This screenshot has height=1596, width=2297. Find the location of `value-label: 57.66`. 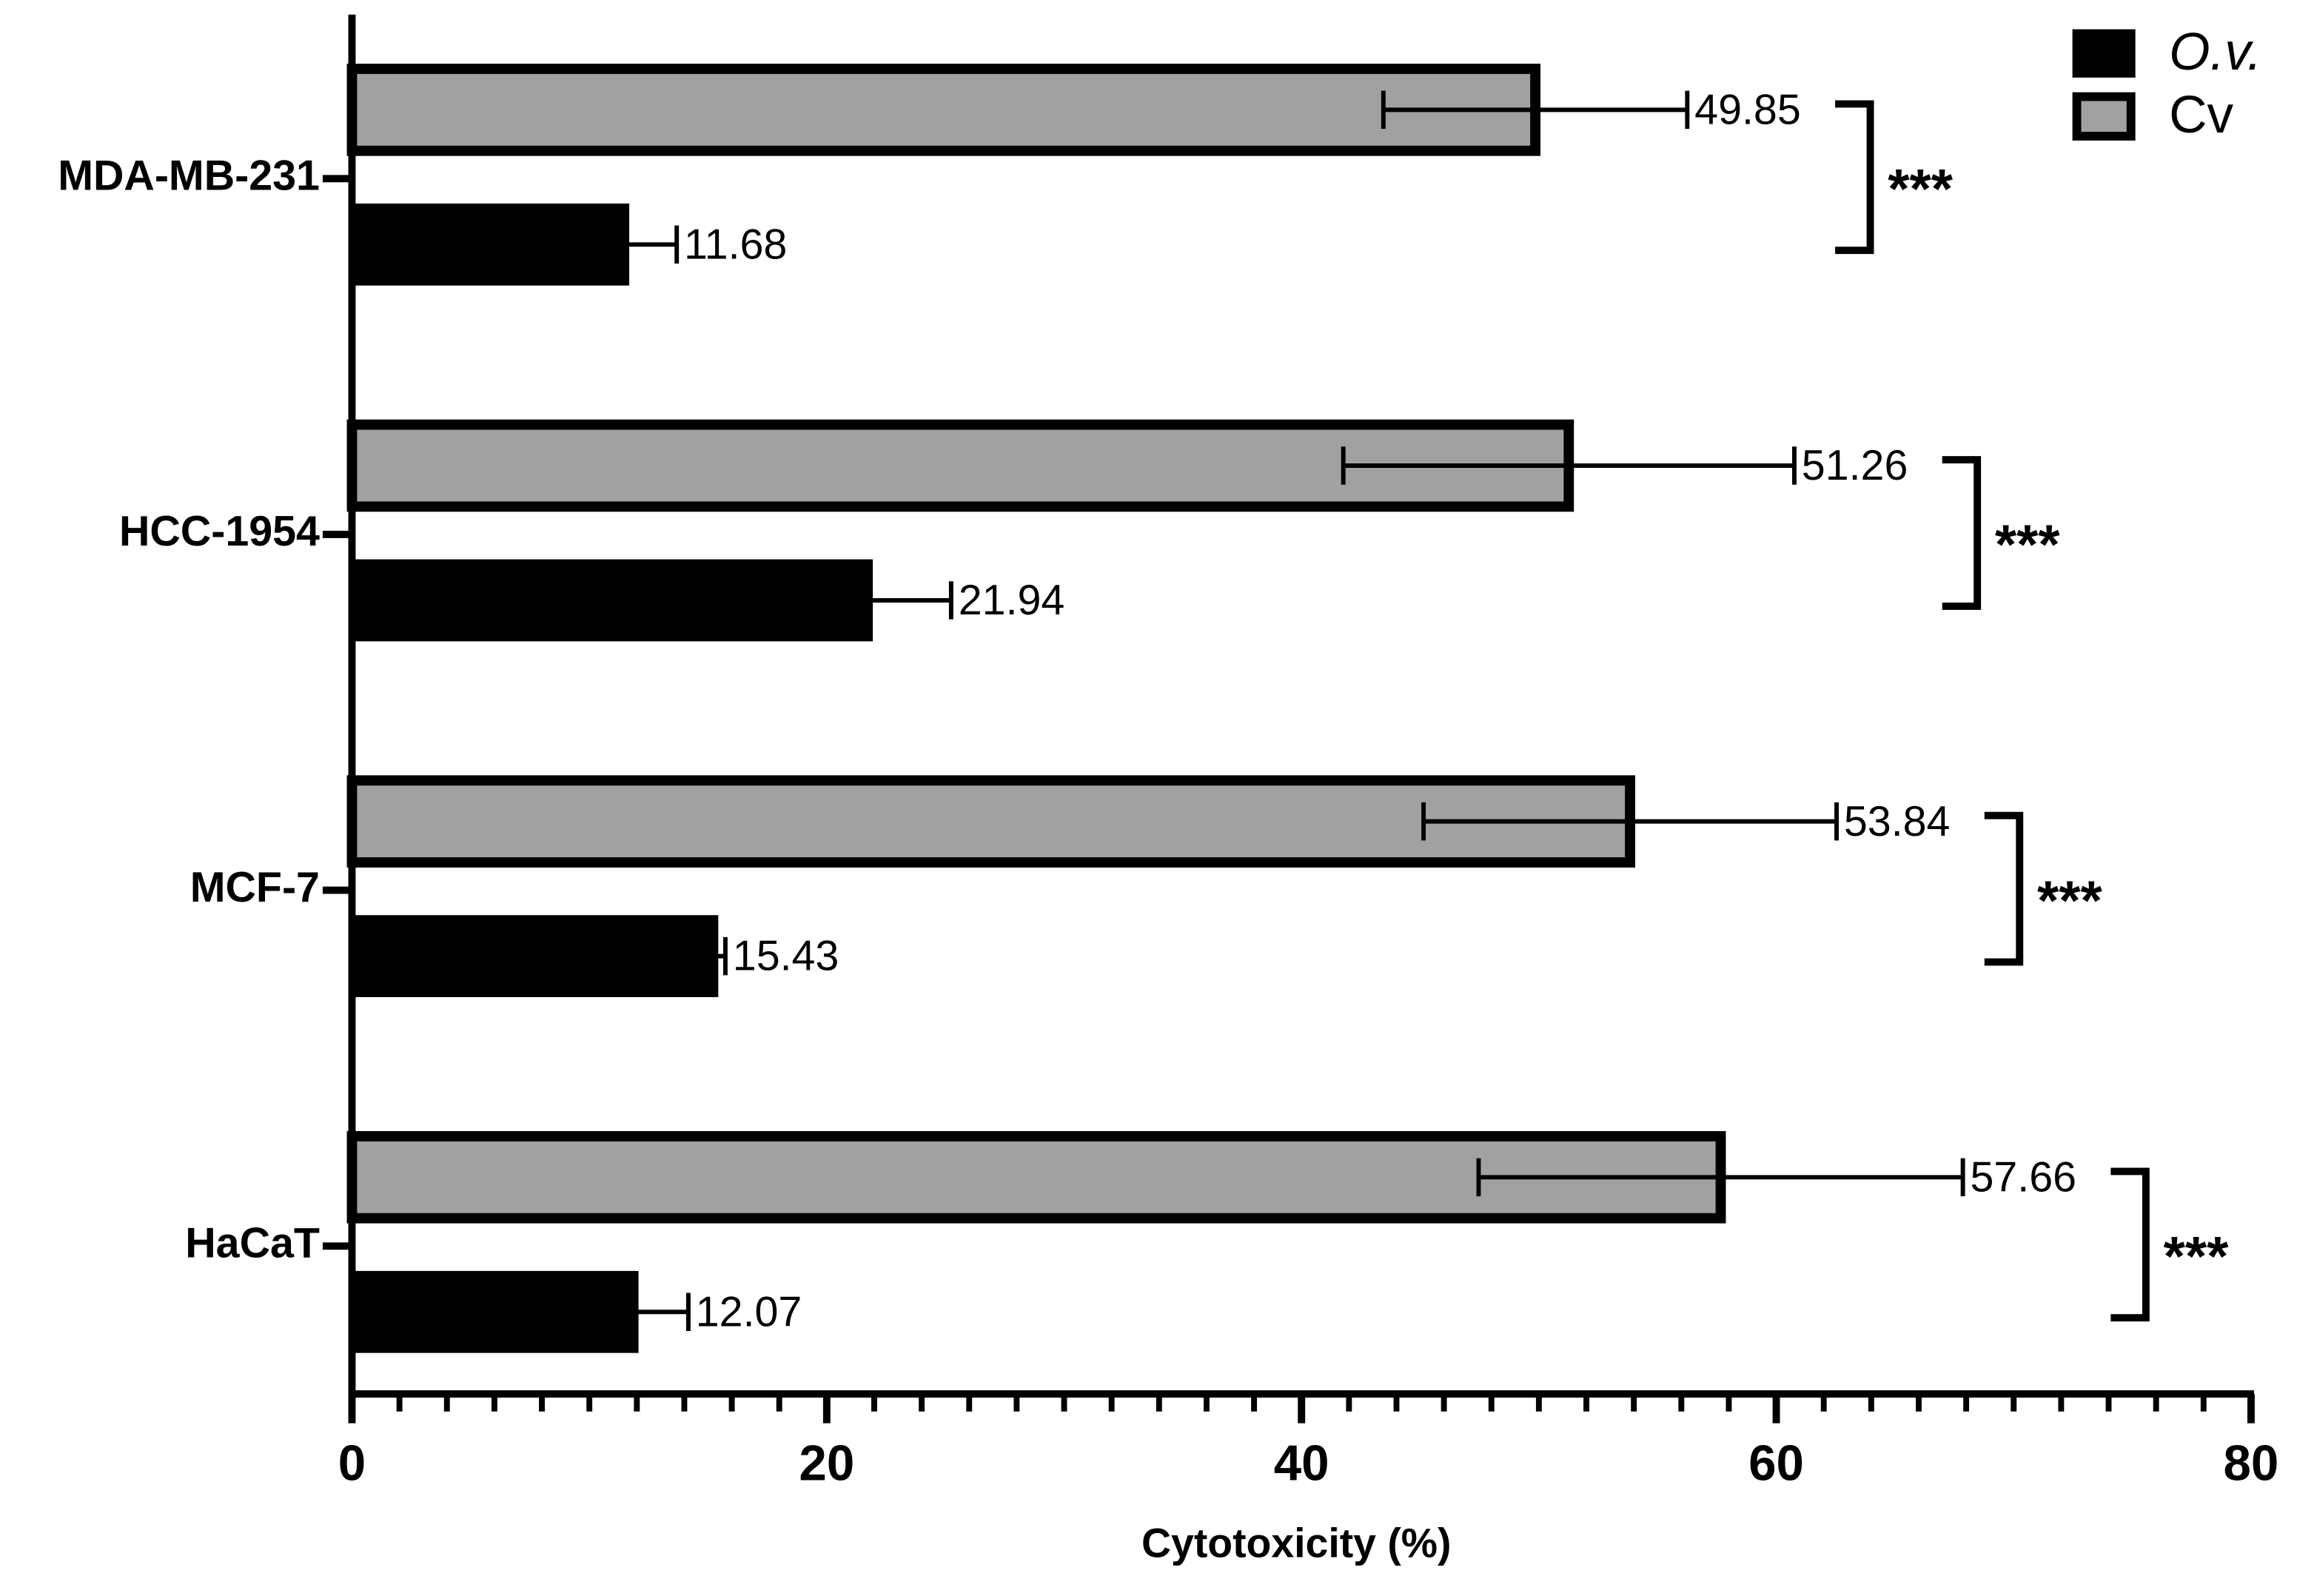

value-label: 57.66 is located at coordinates (2024, 1177).